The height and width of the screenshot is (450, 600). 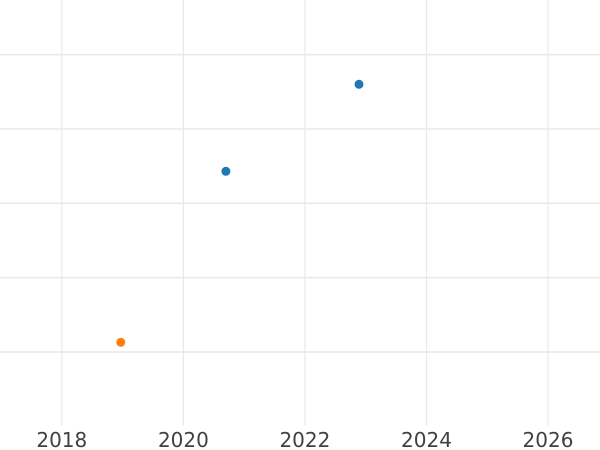 I want to click on x-tick-label: 2018, so click(x=61, y=439).